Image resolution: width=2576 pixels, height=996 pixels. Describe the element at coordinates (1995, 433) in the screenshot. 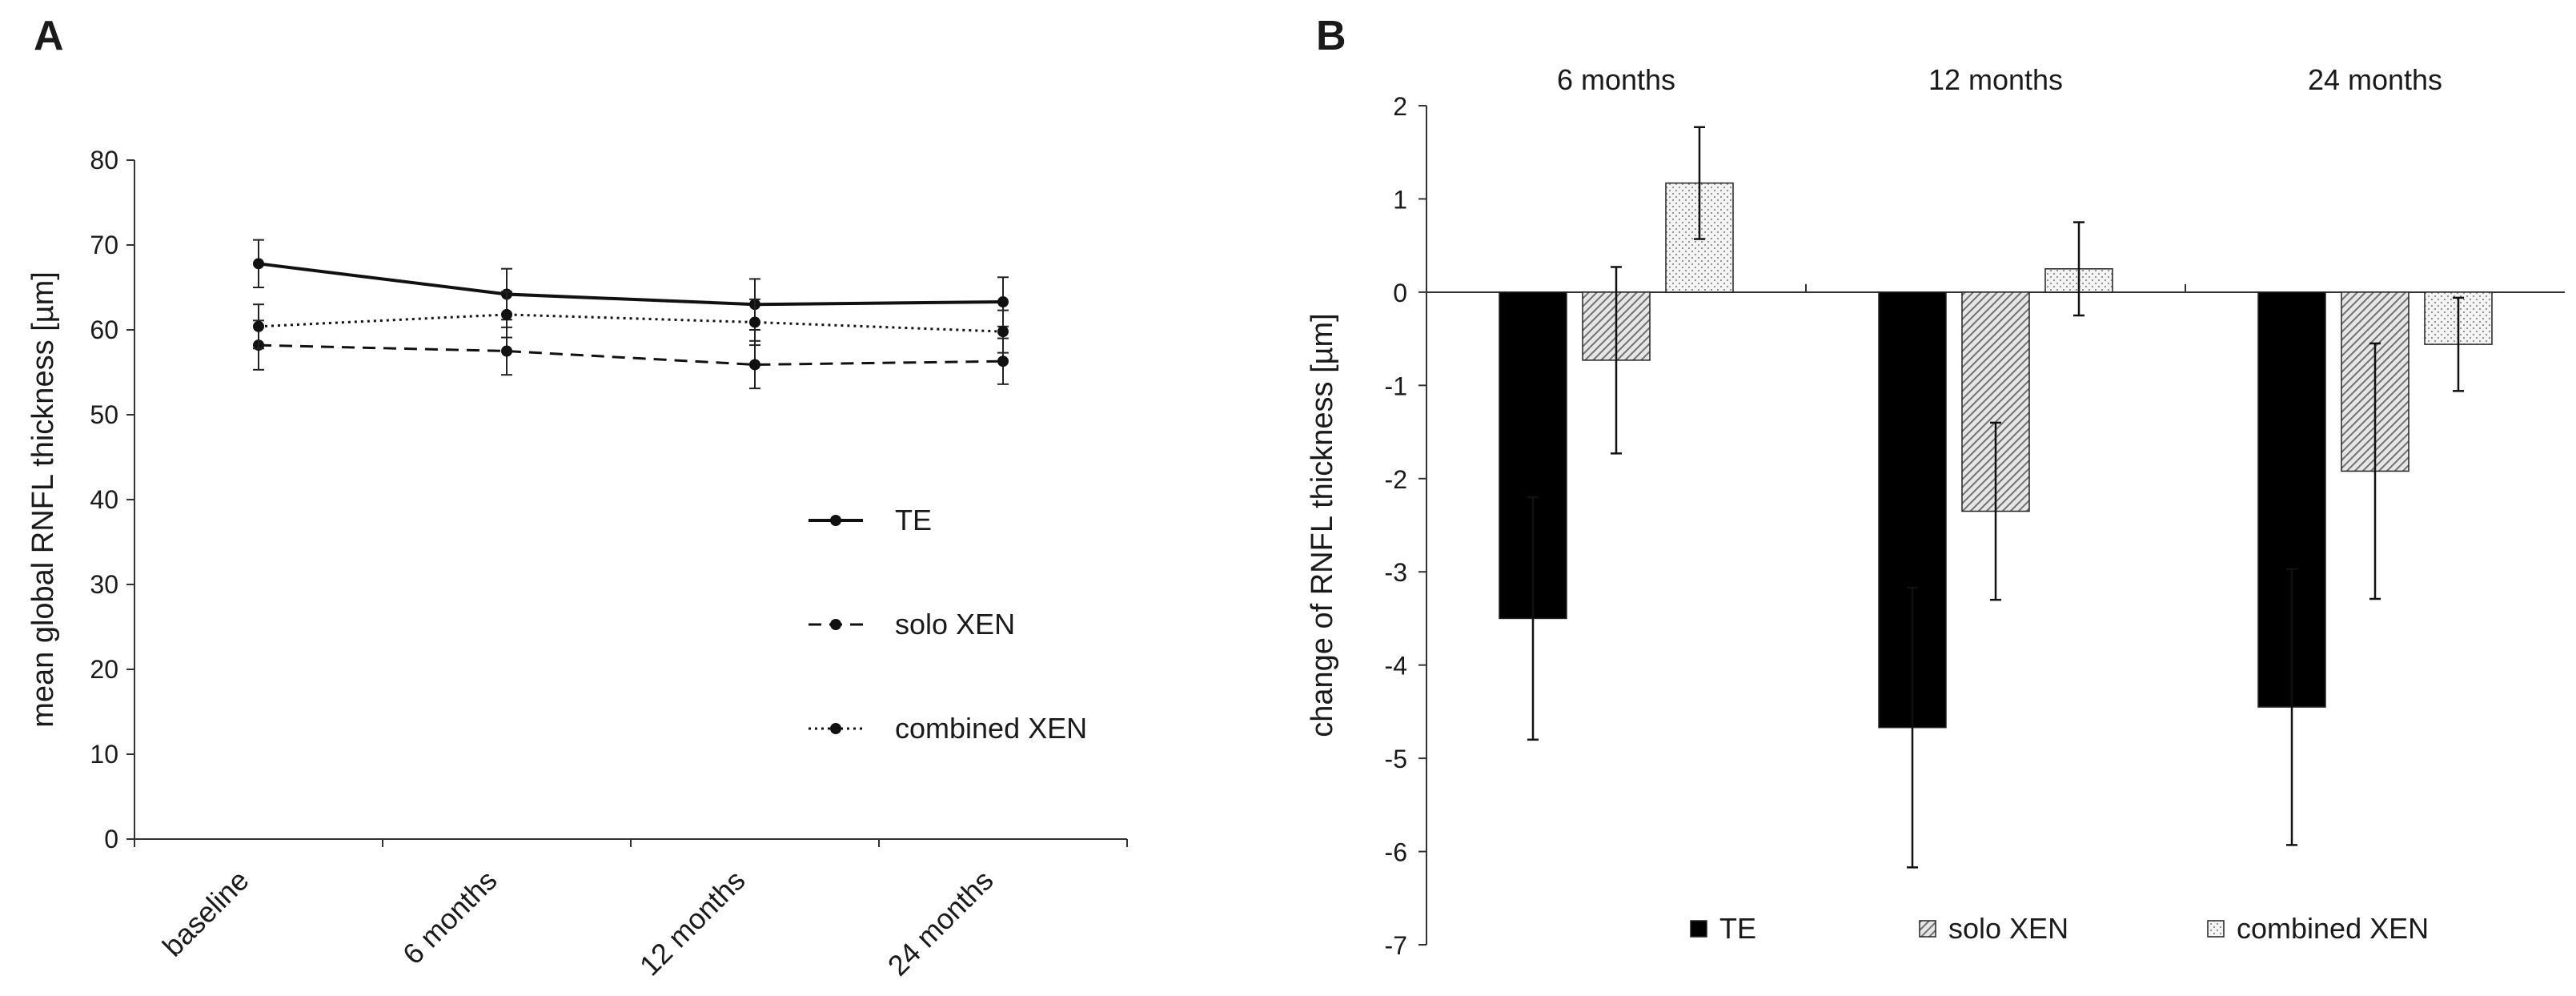

I see `bar-series-solo-xen` at that location.